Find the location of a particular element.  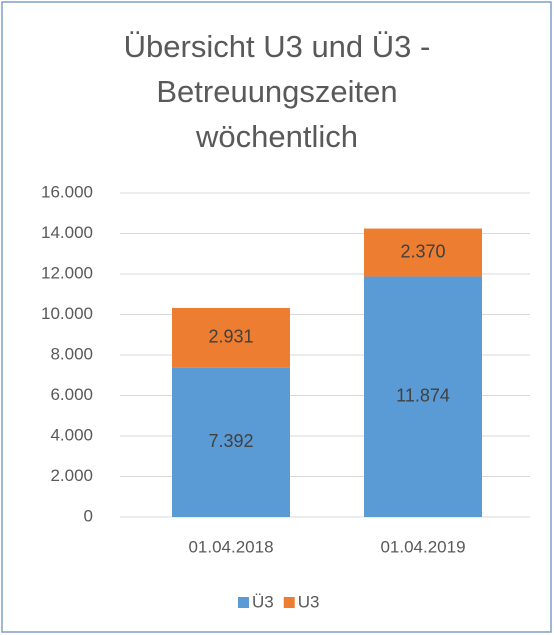

data-label: 7.392 is located at coordinates (230, 441).